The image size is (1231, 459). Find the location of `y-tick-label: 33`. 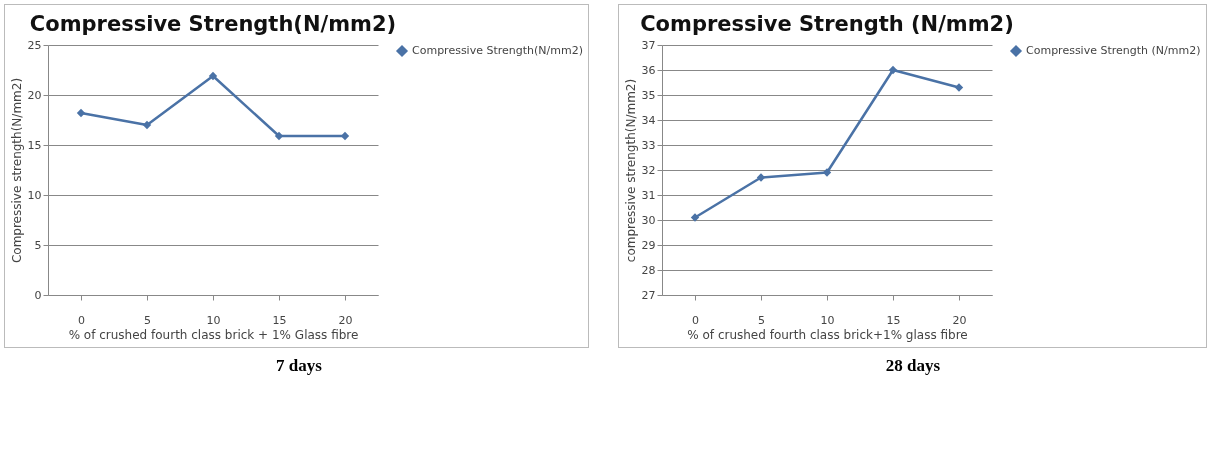

y-tick-label: 33 is located at coordinates (648, 145).